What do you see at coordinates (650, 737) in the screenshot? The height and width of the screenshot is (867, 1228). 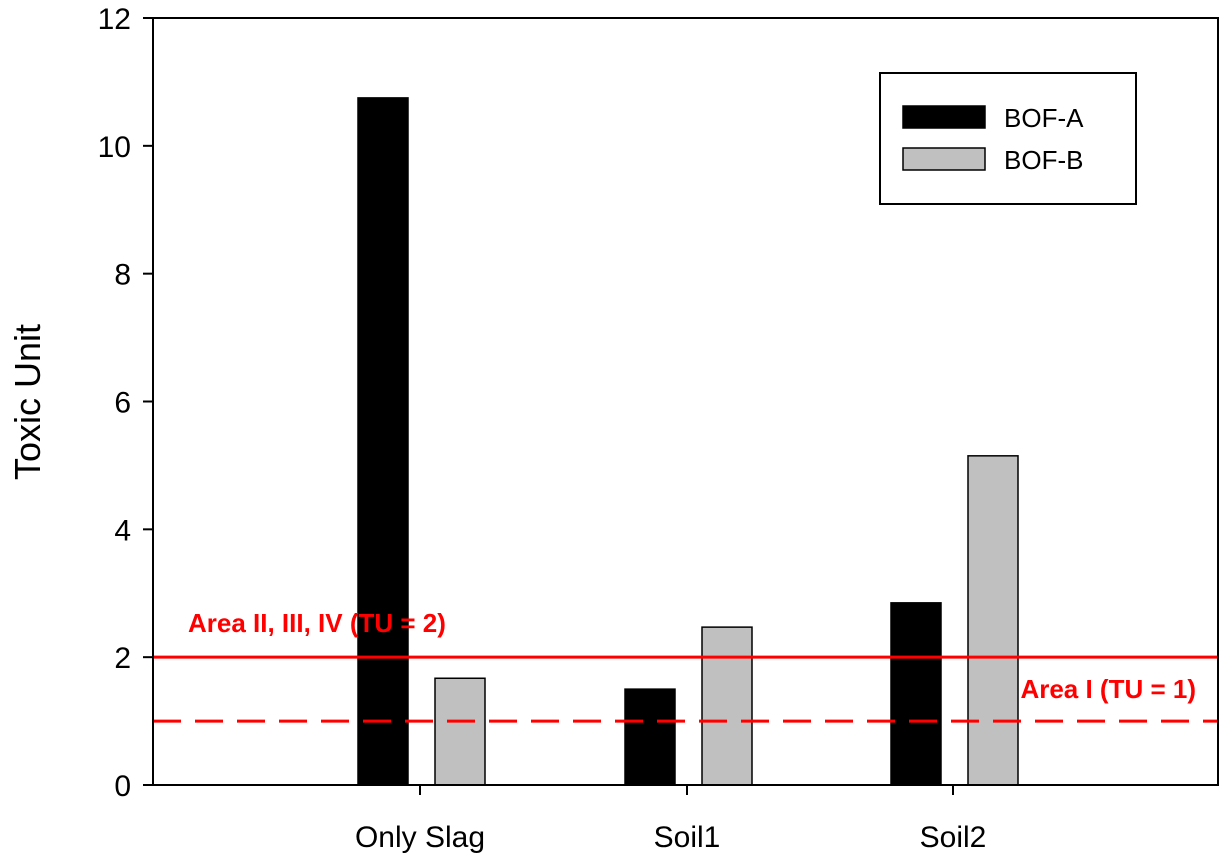 I see `bar-bof-a-soil1` at bounding box center [650, 737].